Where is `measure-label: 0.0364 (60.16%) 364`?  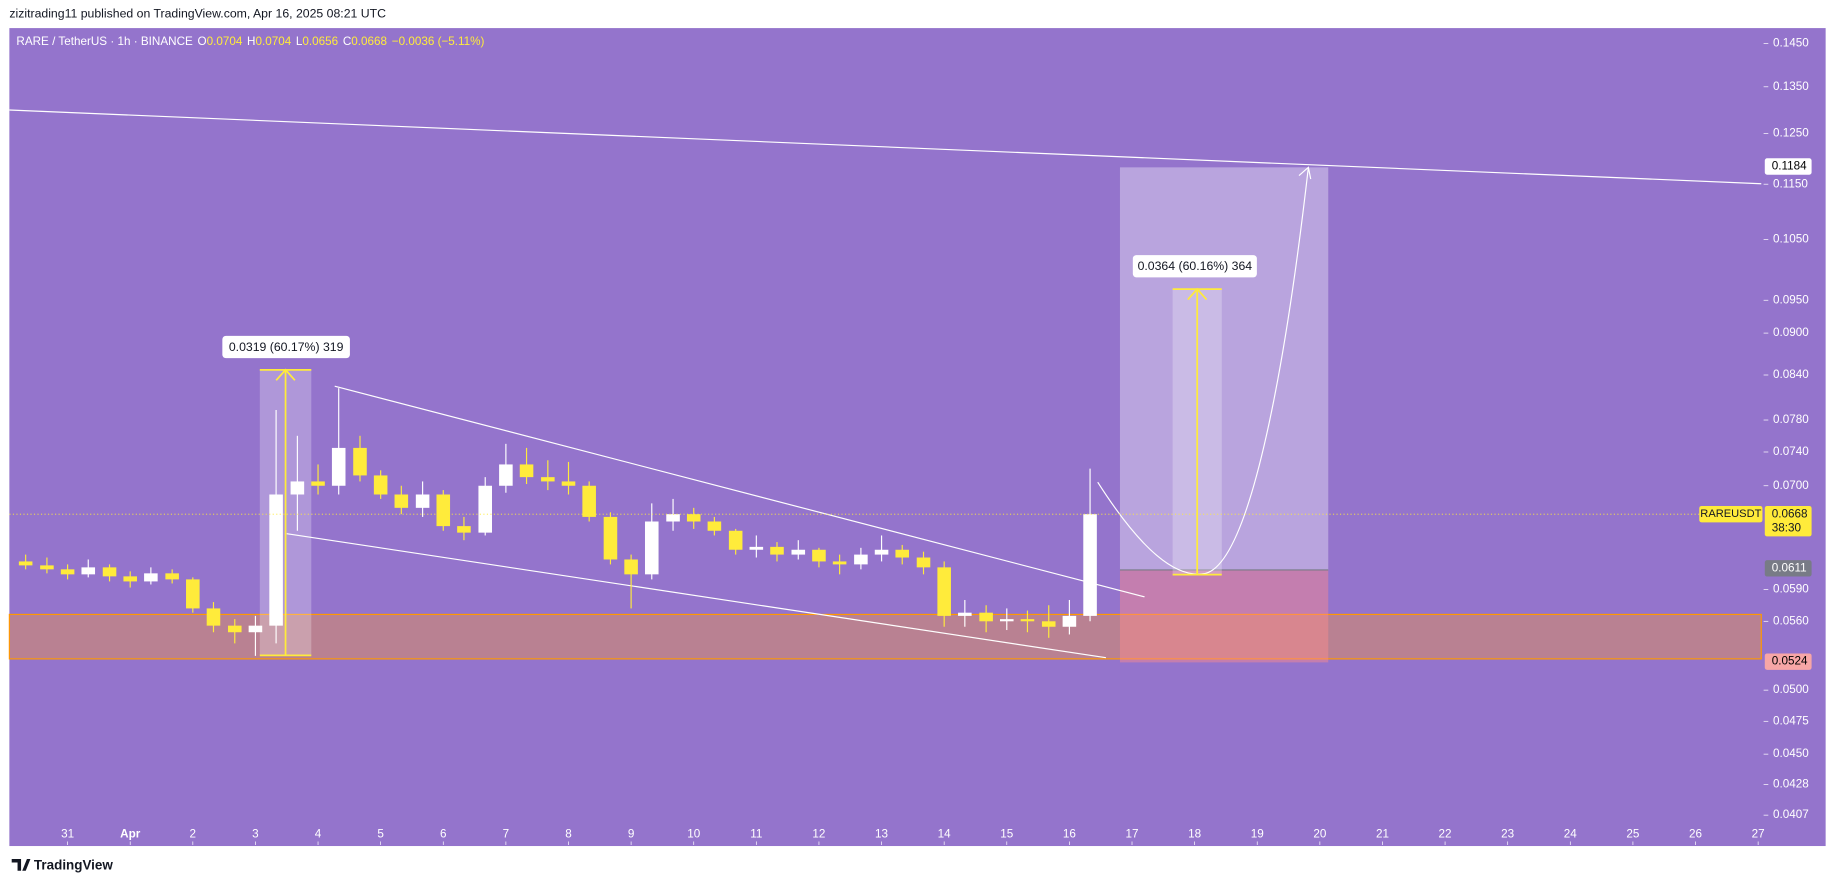
measure-label: 0.0364 (60.16%) 364 is located at coordinates (1195, 266).